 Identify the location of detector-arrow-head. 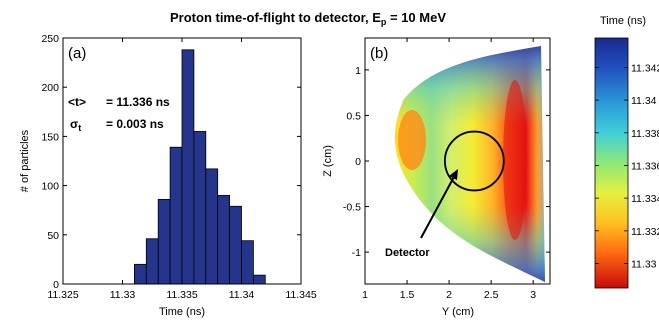
(453, 174).